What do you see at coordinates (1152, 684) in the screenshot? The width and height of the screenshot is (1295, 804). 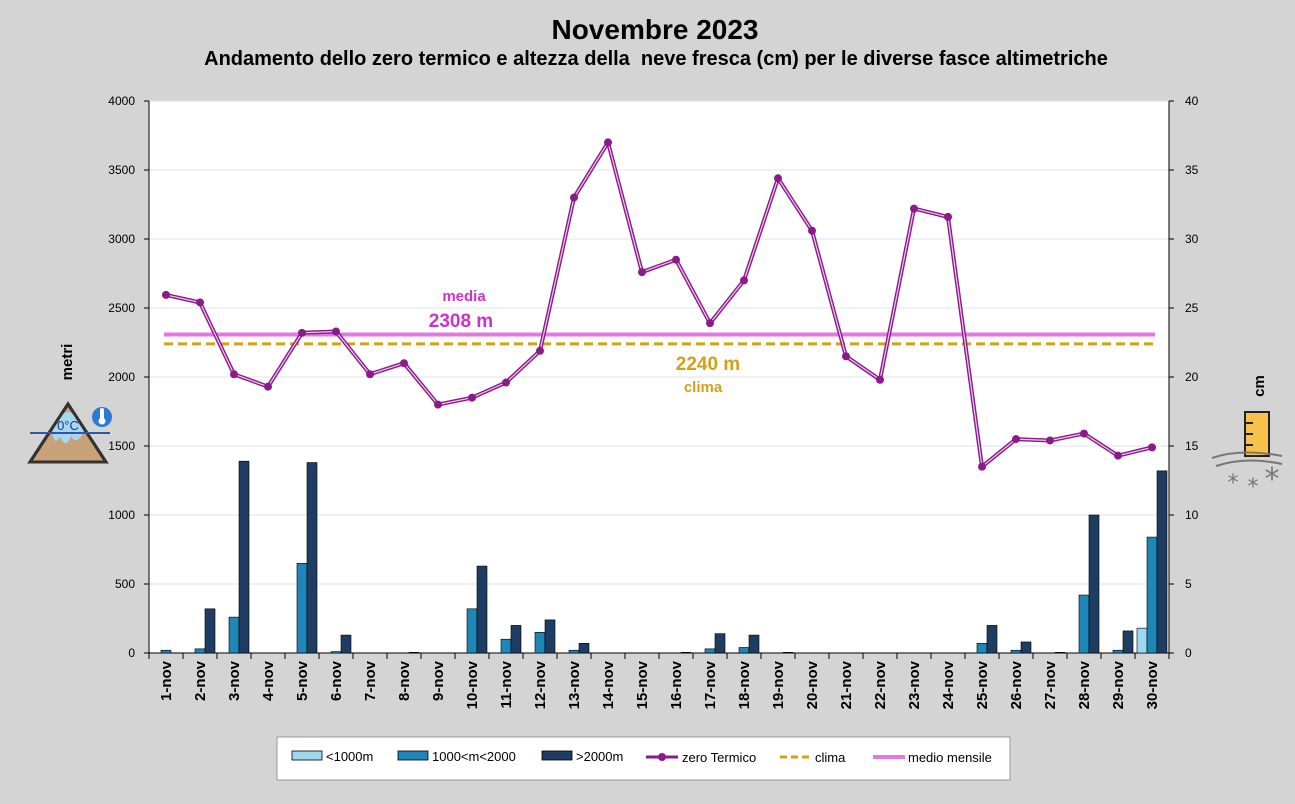 I see `x-tick-label: 30-nov` at bounding box center [1152, 684].